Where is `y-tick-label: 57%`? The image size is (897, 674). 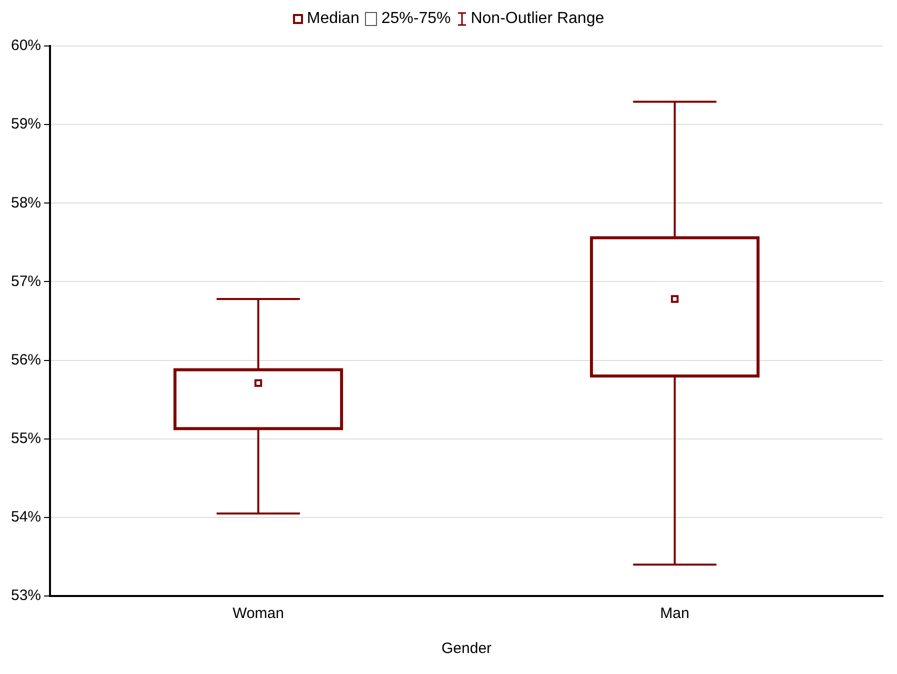
y-tick-label: 57% is located at coordinates (26, 281).